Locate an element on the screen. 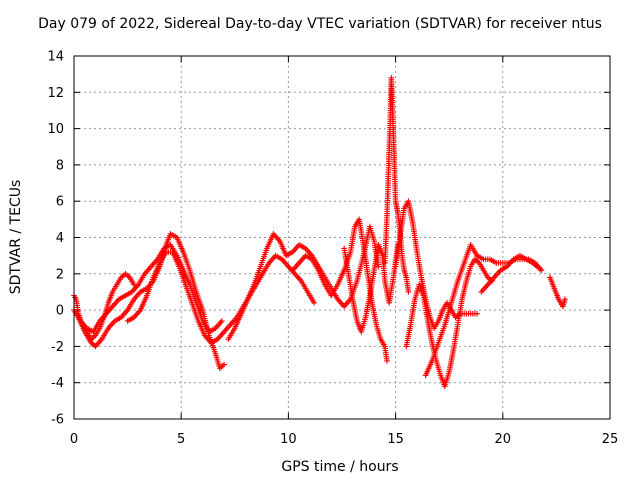 The height and width of the screenshot is (480, 640). y-tick-label: 10 is located at coordinates (55, 129).